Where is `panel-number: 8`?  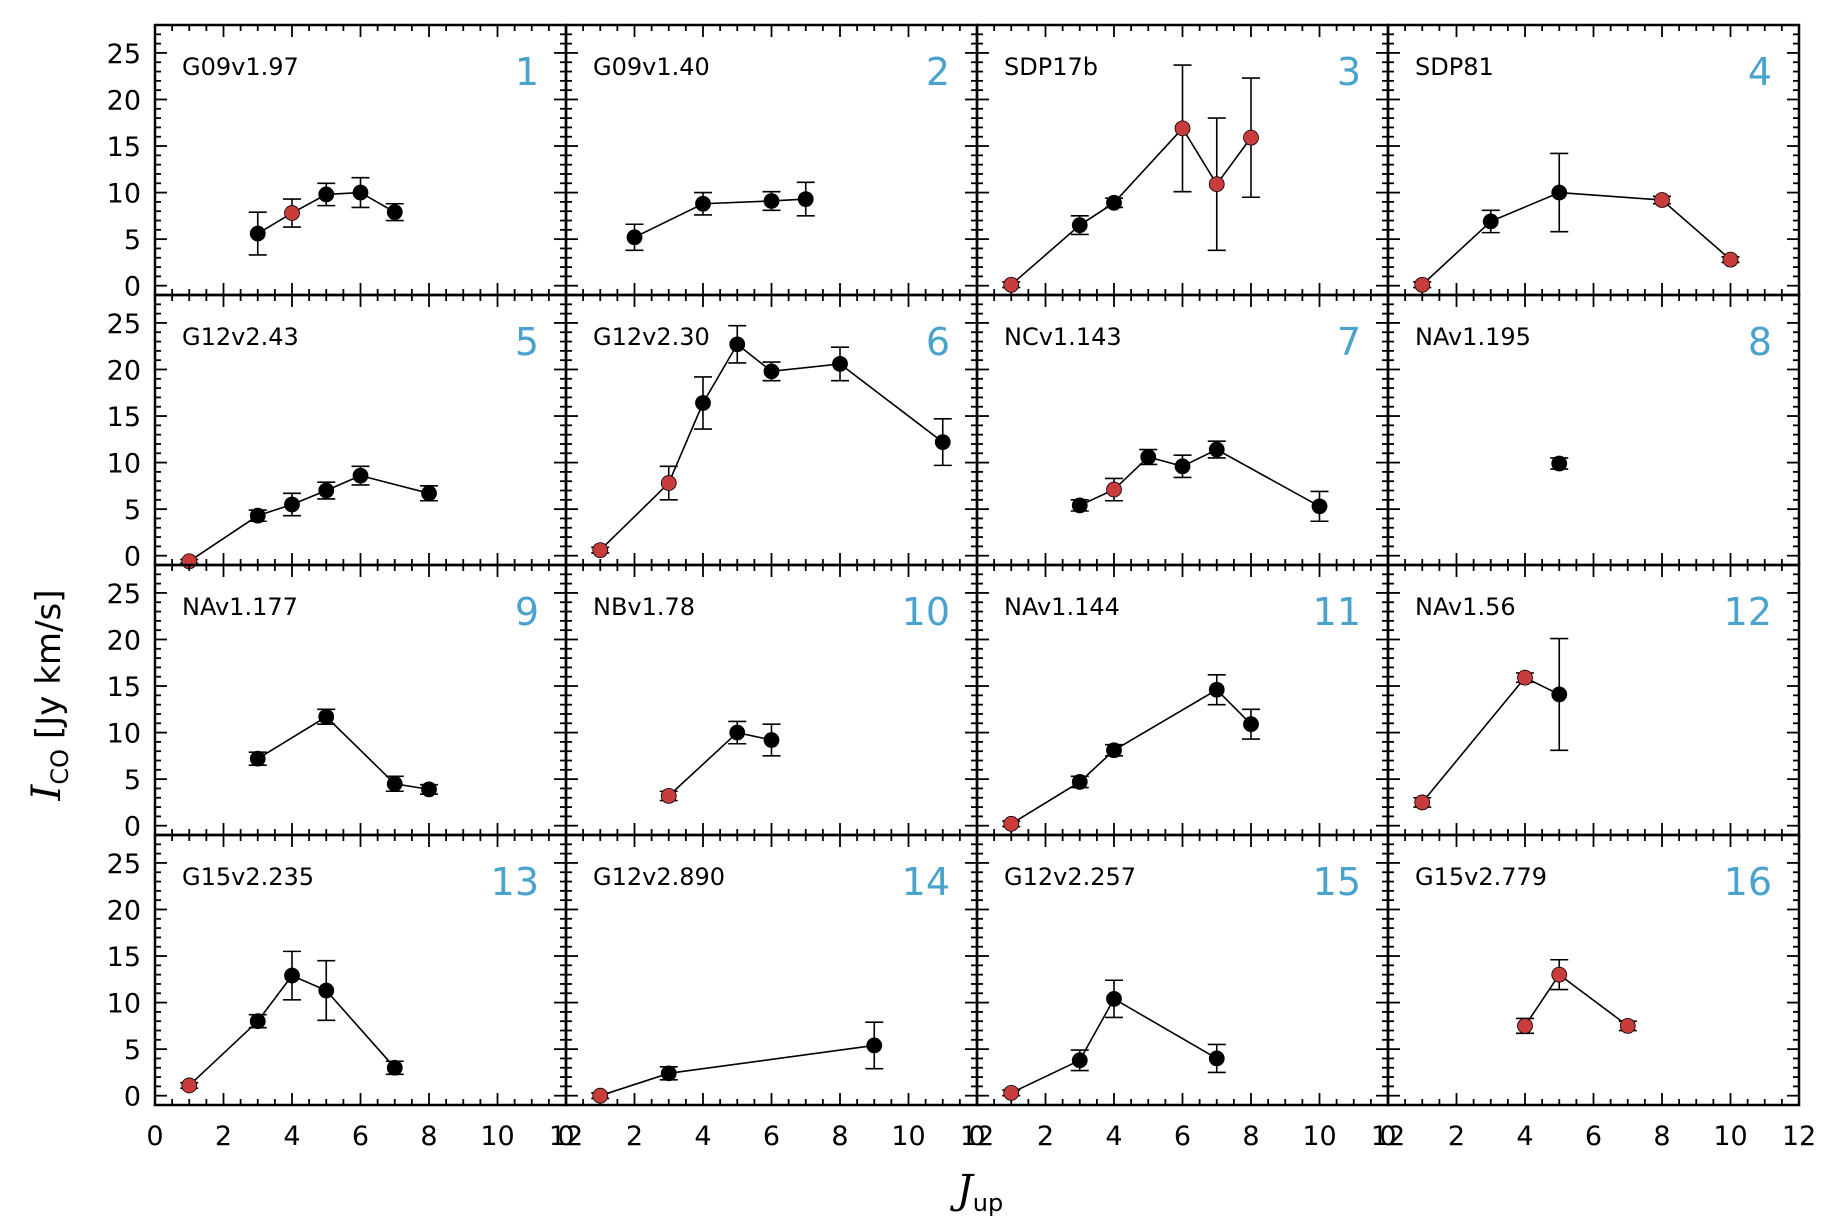 panel-number: 8 is located at coordinates (1760, 342).